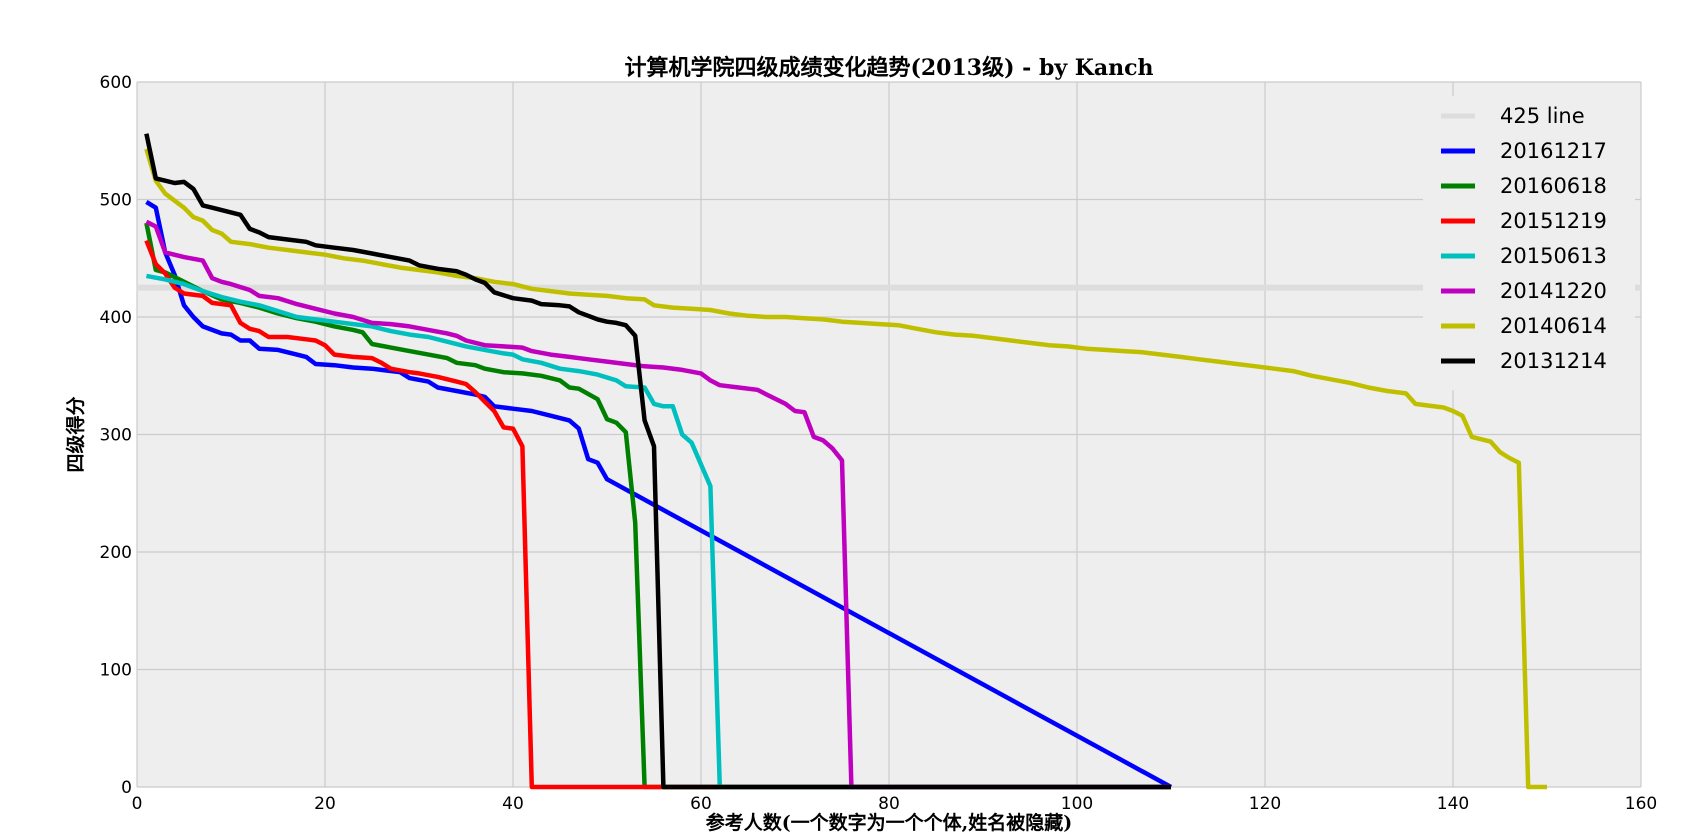 The width and height of the screenshot is (1707, 838). Describe the element at coordinates (1641, 804) in the screenshot. I see `x-tick-label: 160` at that location.